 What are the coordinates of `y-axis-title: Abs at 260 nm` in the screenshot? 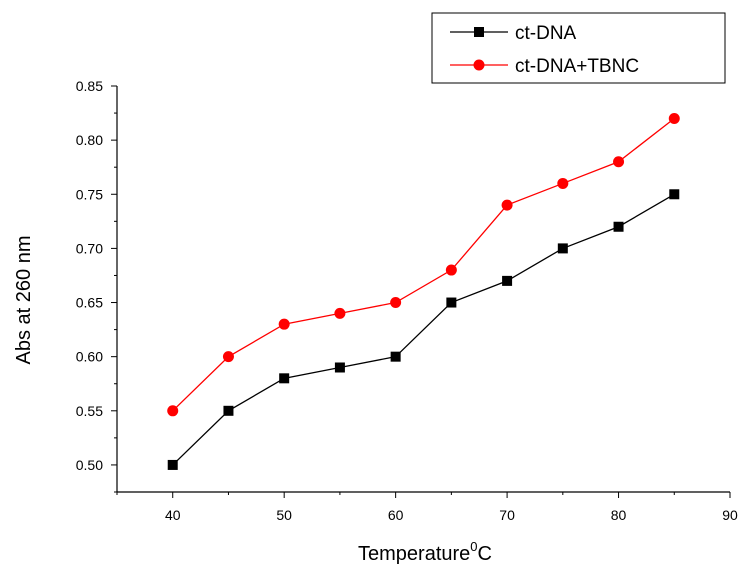 It's located at (24, 300).